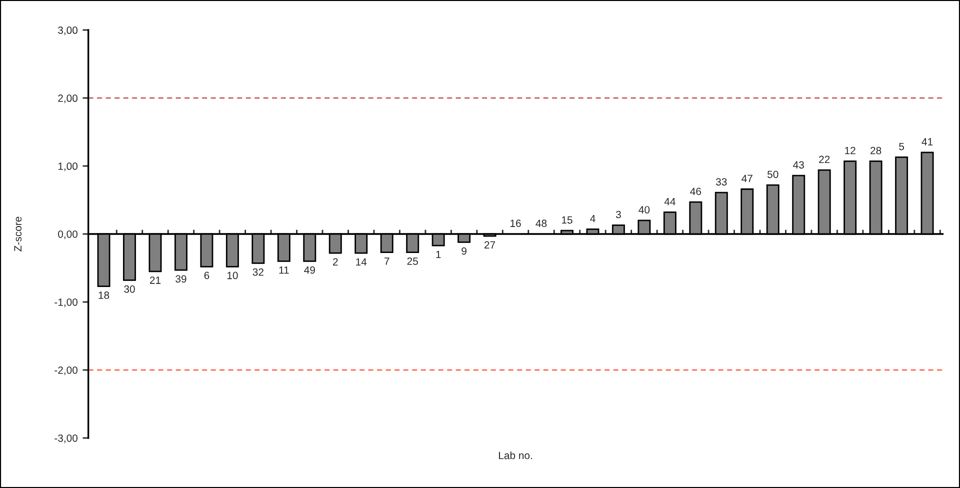  What do you see at coordinates (644, 210) in the screenshot?
I see `x-tick-label: 40` at bounding box center [644, 210].